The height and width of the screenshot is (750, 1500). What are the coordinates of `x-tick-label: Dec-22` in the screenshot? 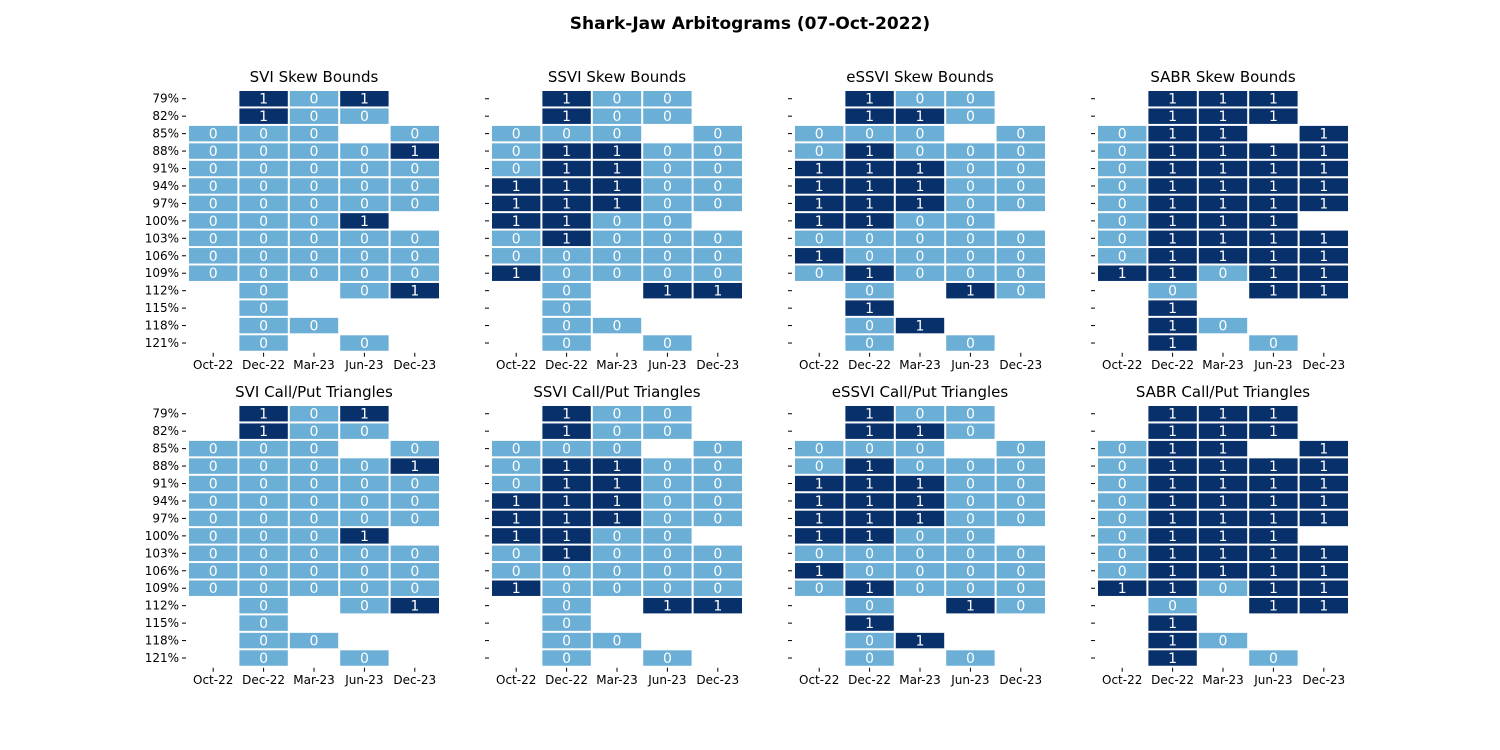 It's located at (1172, 365).